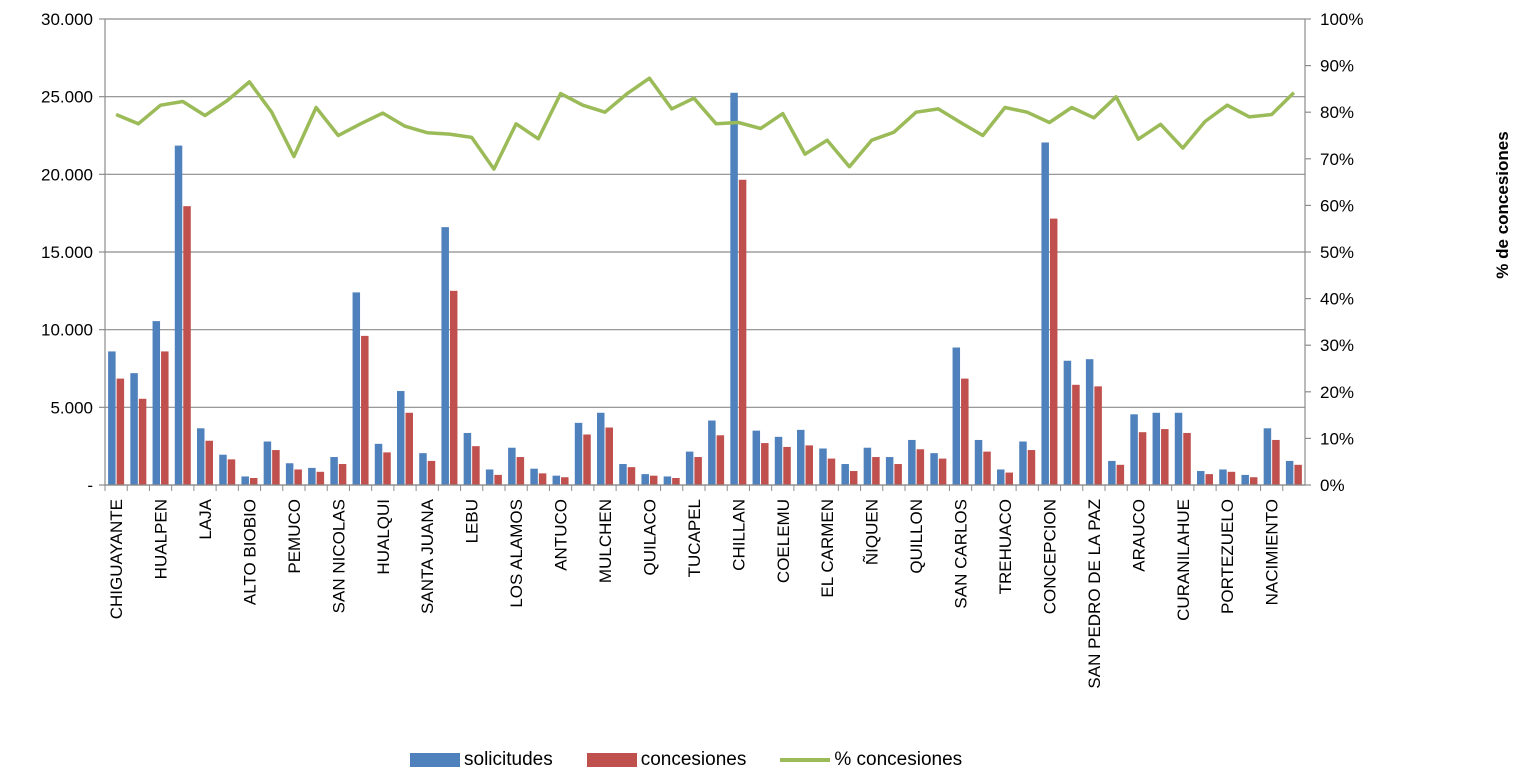 Image resolution: width=1520 pixels, height=775 pixels. Describe the element at coordinates (67, 174) in the screenshot. I see `left-tick-label: 20.000` at that location.